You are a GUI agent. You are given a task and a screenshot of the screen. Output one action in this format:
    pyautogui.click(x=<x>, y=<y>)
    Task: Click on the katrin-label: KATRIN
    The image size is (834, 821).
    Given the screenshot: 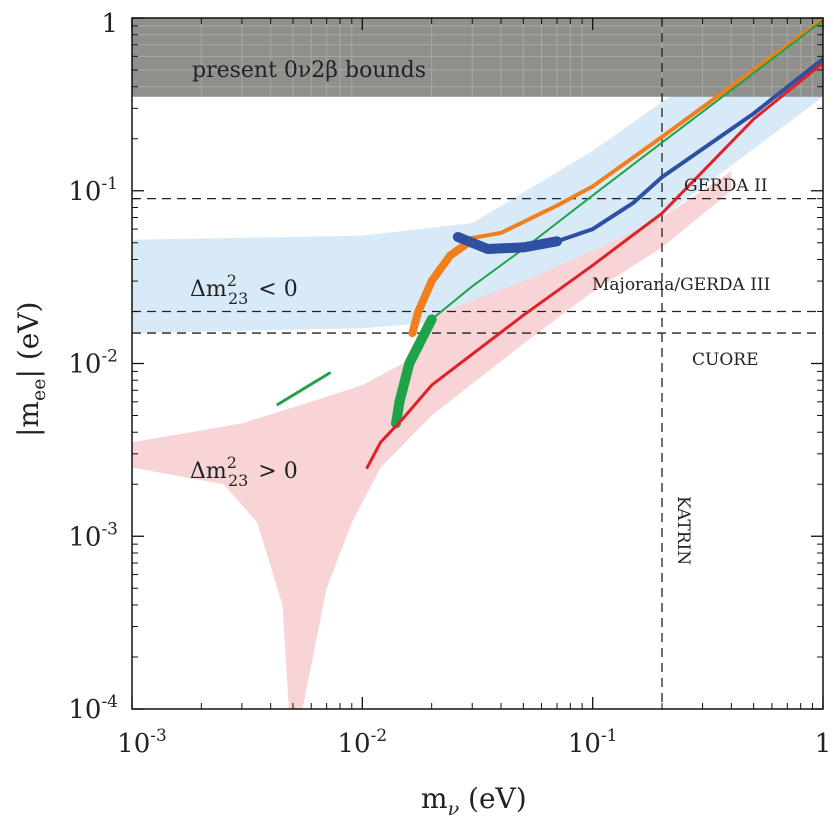 What is the action you would take?
    pyautogui.click(x=683, y=530)
    